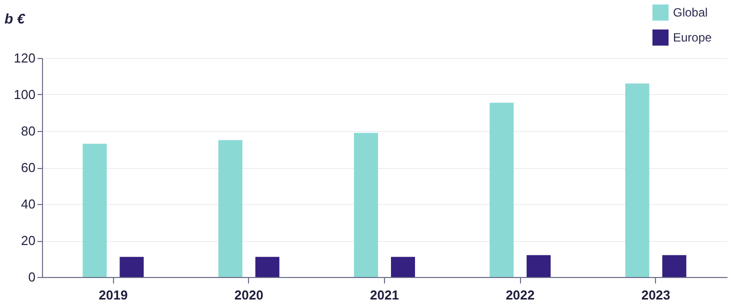 This screenshot has height=306, width=731. Describe the element at coordinates (113, 295) in the screenshot. I see `x-tick-label: 2019` at that location.